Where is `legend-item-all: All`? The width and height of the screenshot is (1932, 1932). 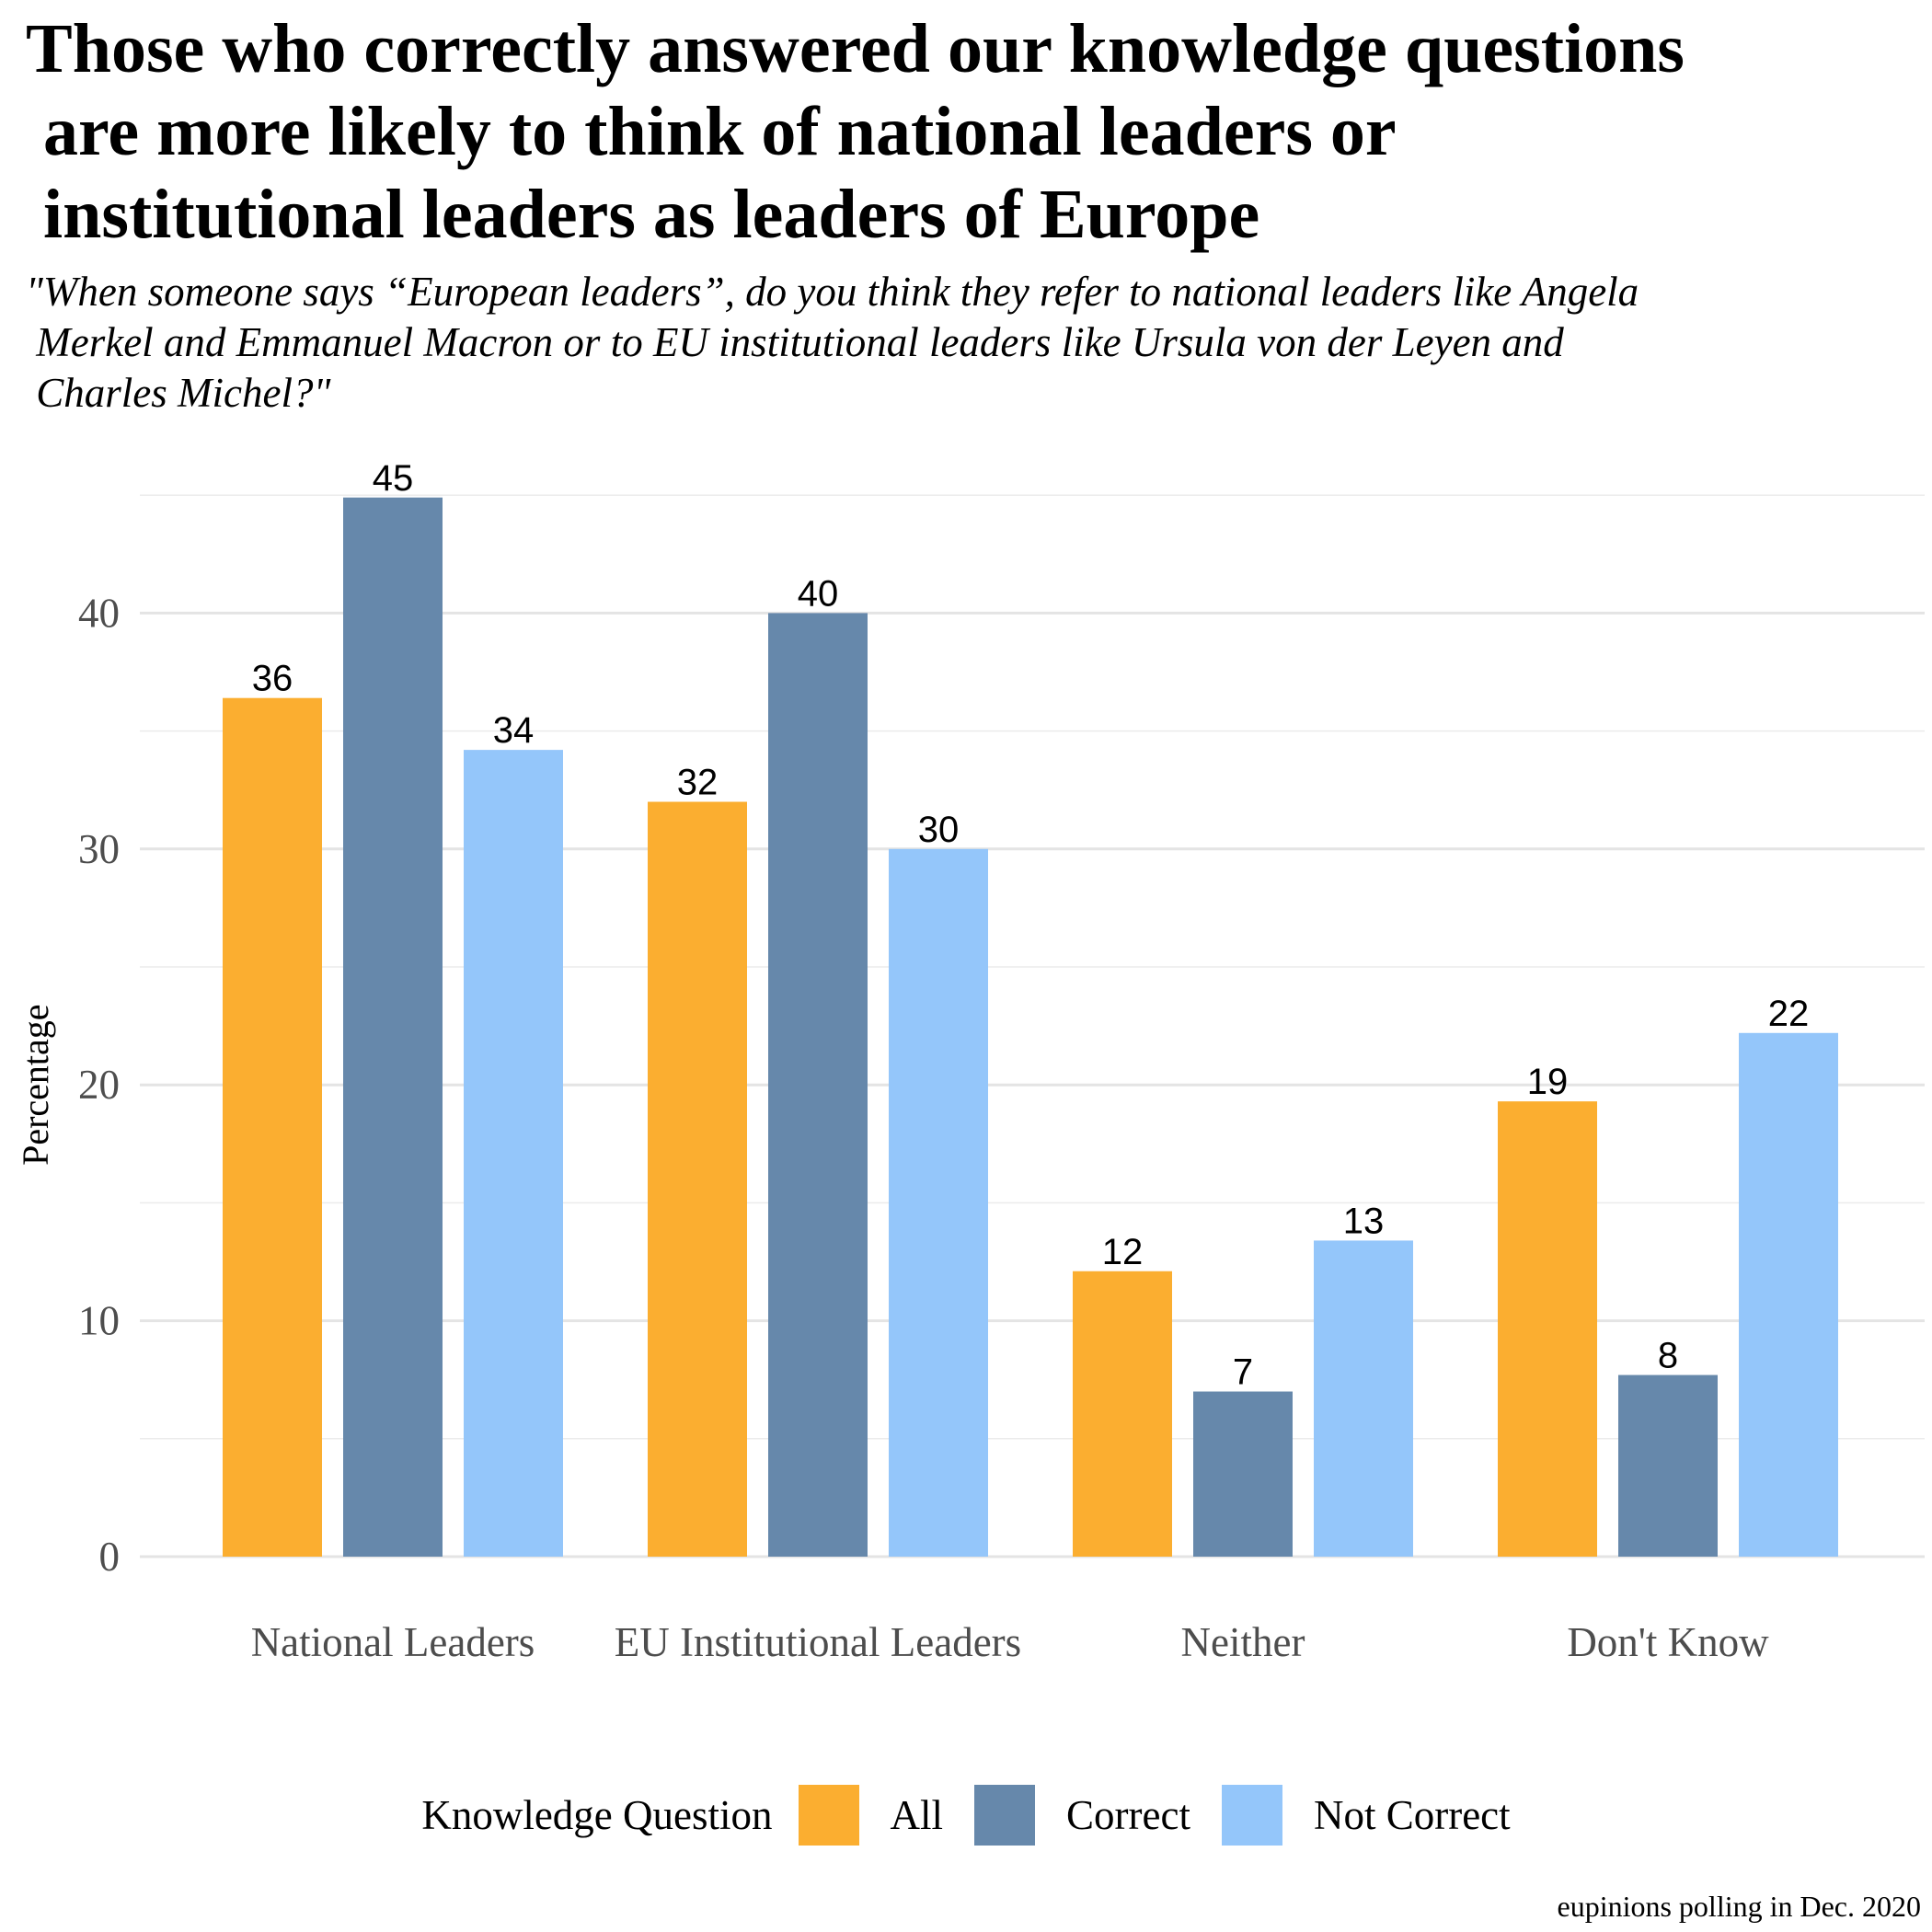
legend-item-all: All is located at coordinates (871, 1815).